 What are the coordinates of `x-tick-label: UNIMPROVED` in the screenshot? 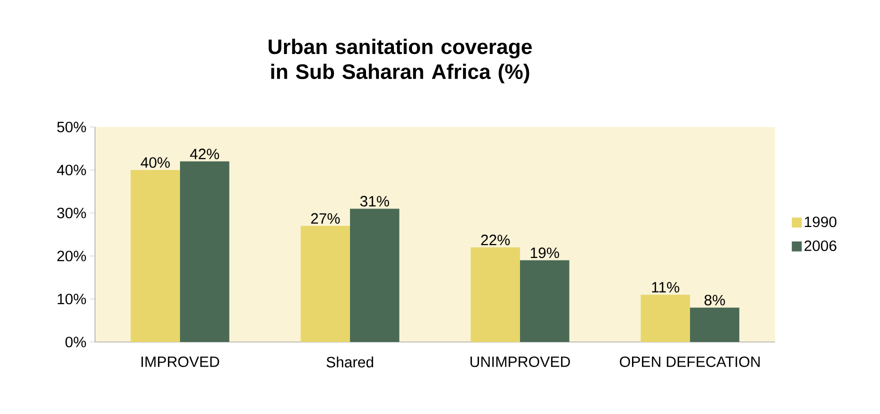 It's located at (520, 362).